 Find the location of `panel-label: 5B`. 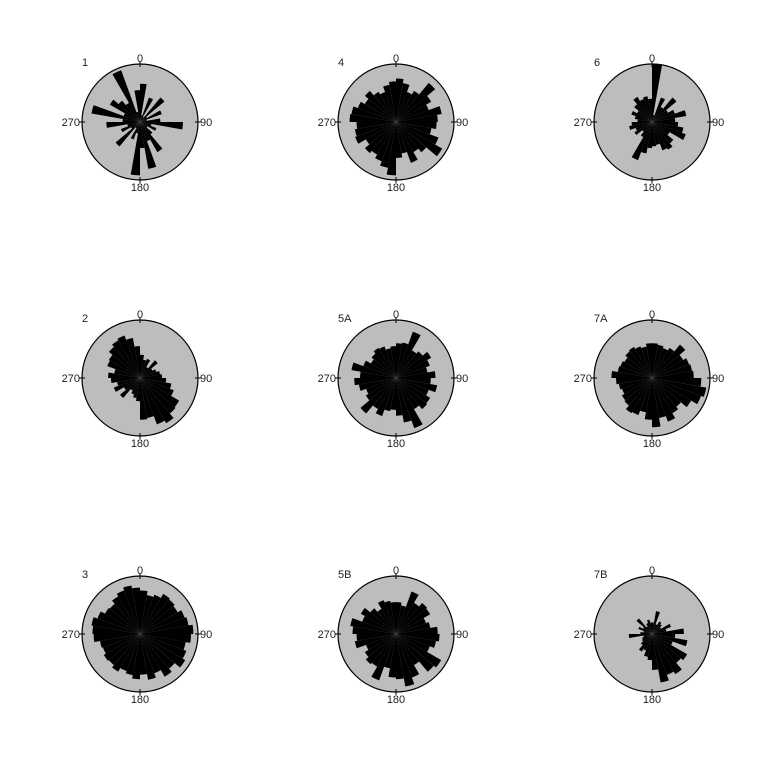

panel-label: 5B is located at coordinates (344, 575).